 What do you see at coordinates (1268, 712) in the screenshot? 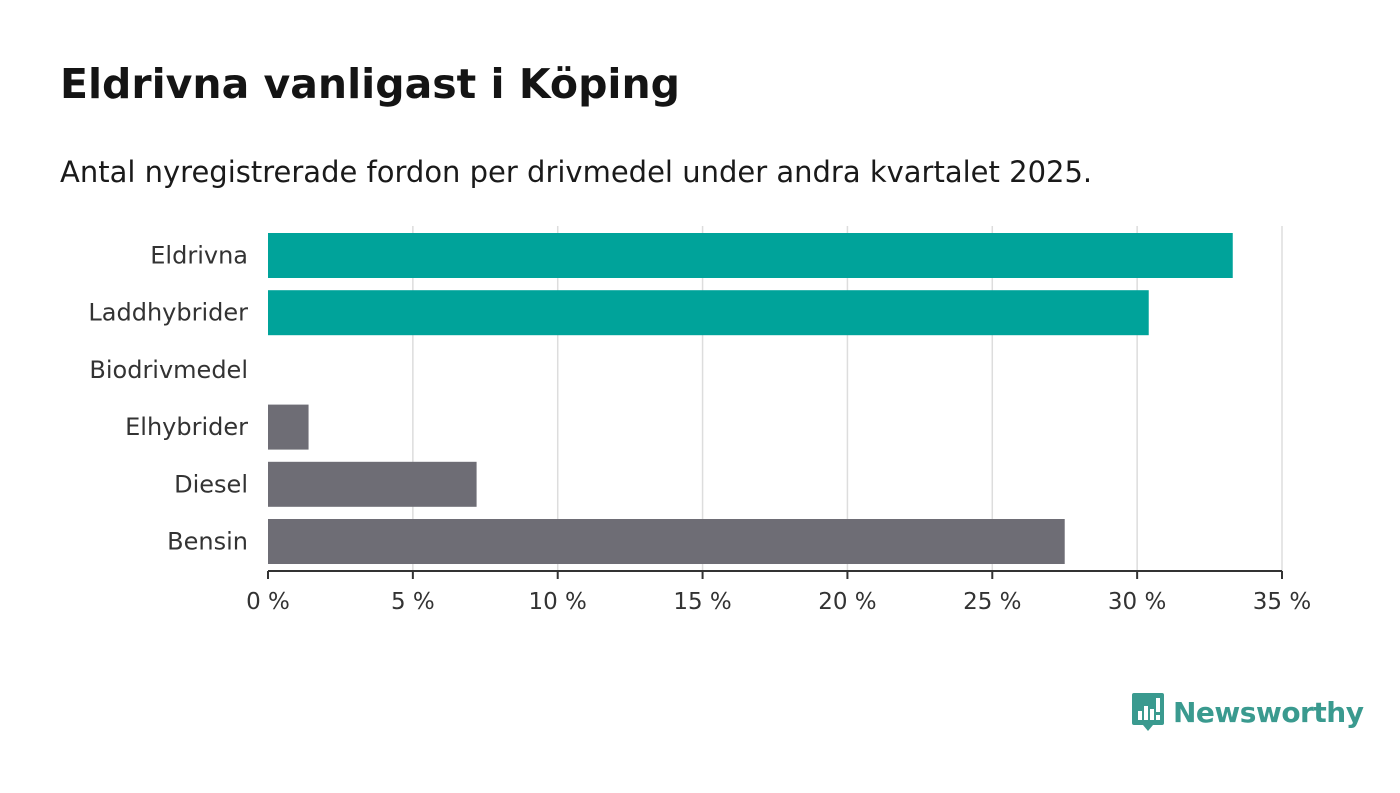
I see `newsworthy-logo-text: Newsworthy` at bounding box center [1268, 712].